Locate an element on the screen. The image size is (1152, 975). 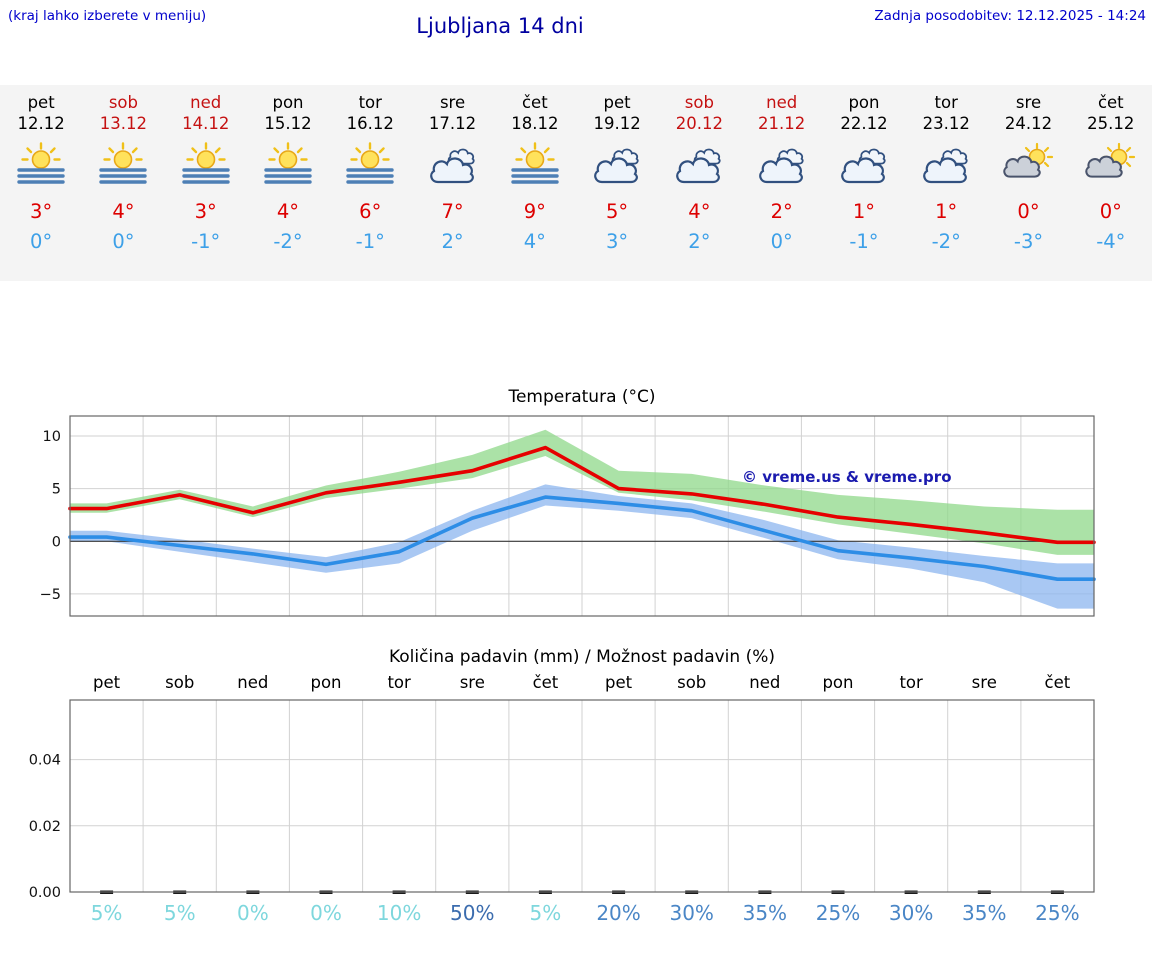
precip-percent: 50% is located at coordinates (472, 913).